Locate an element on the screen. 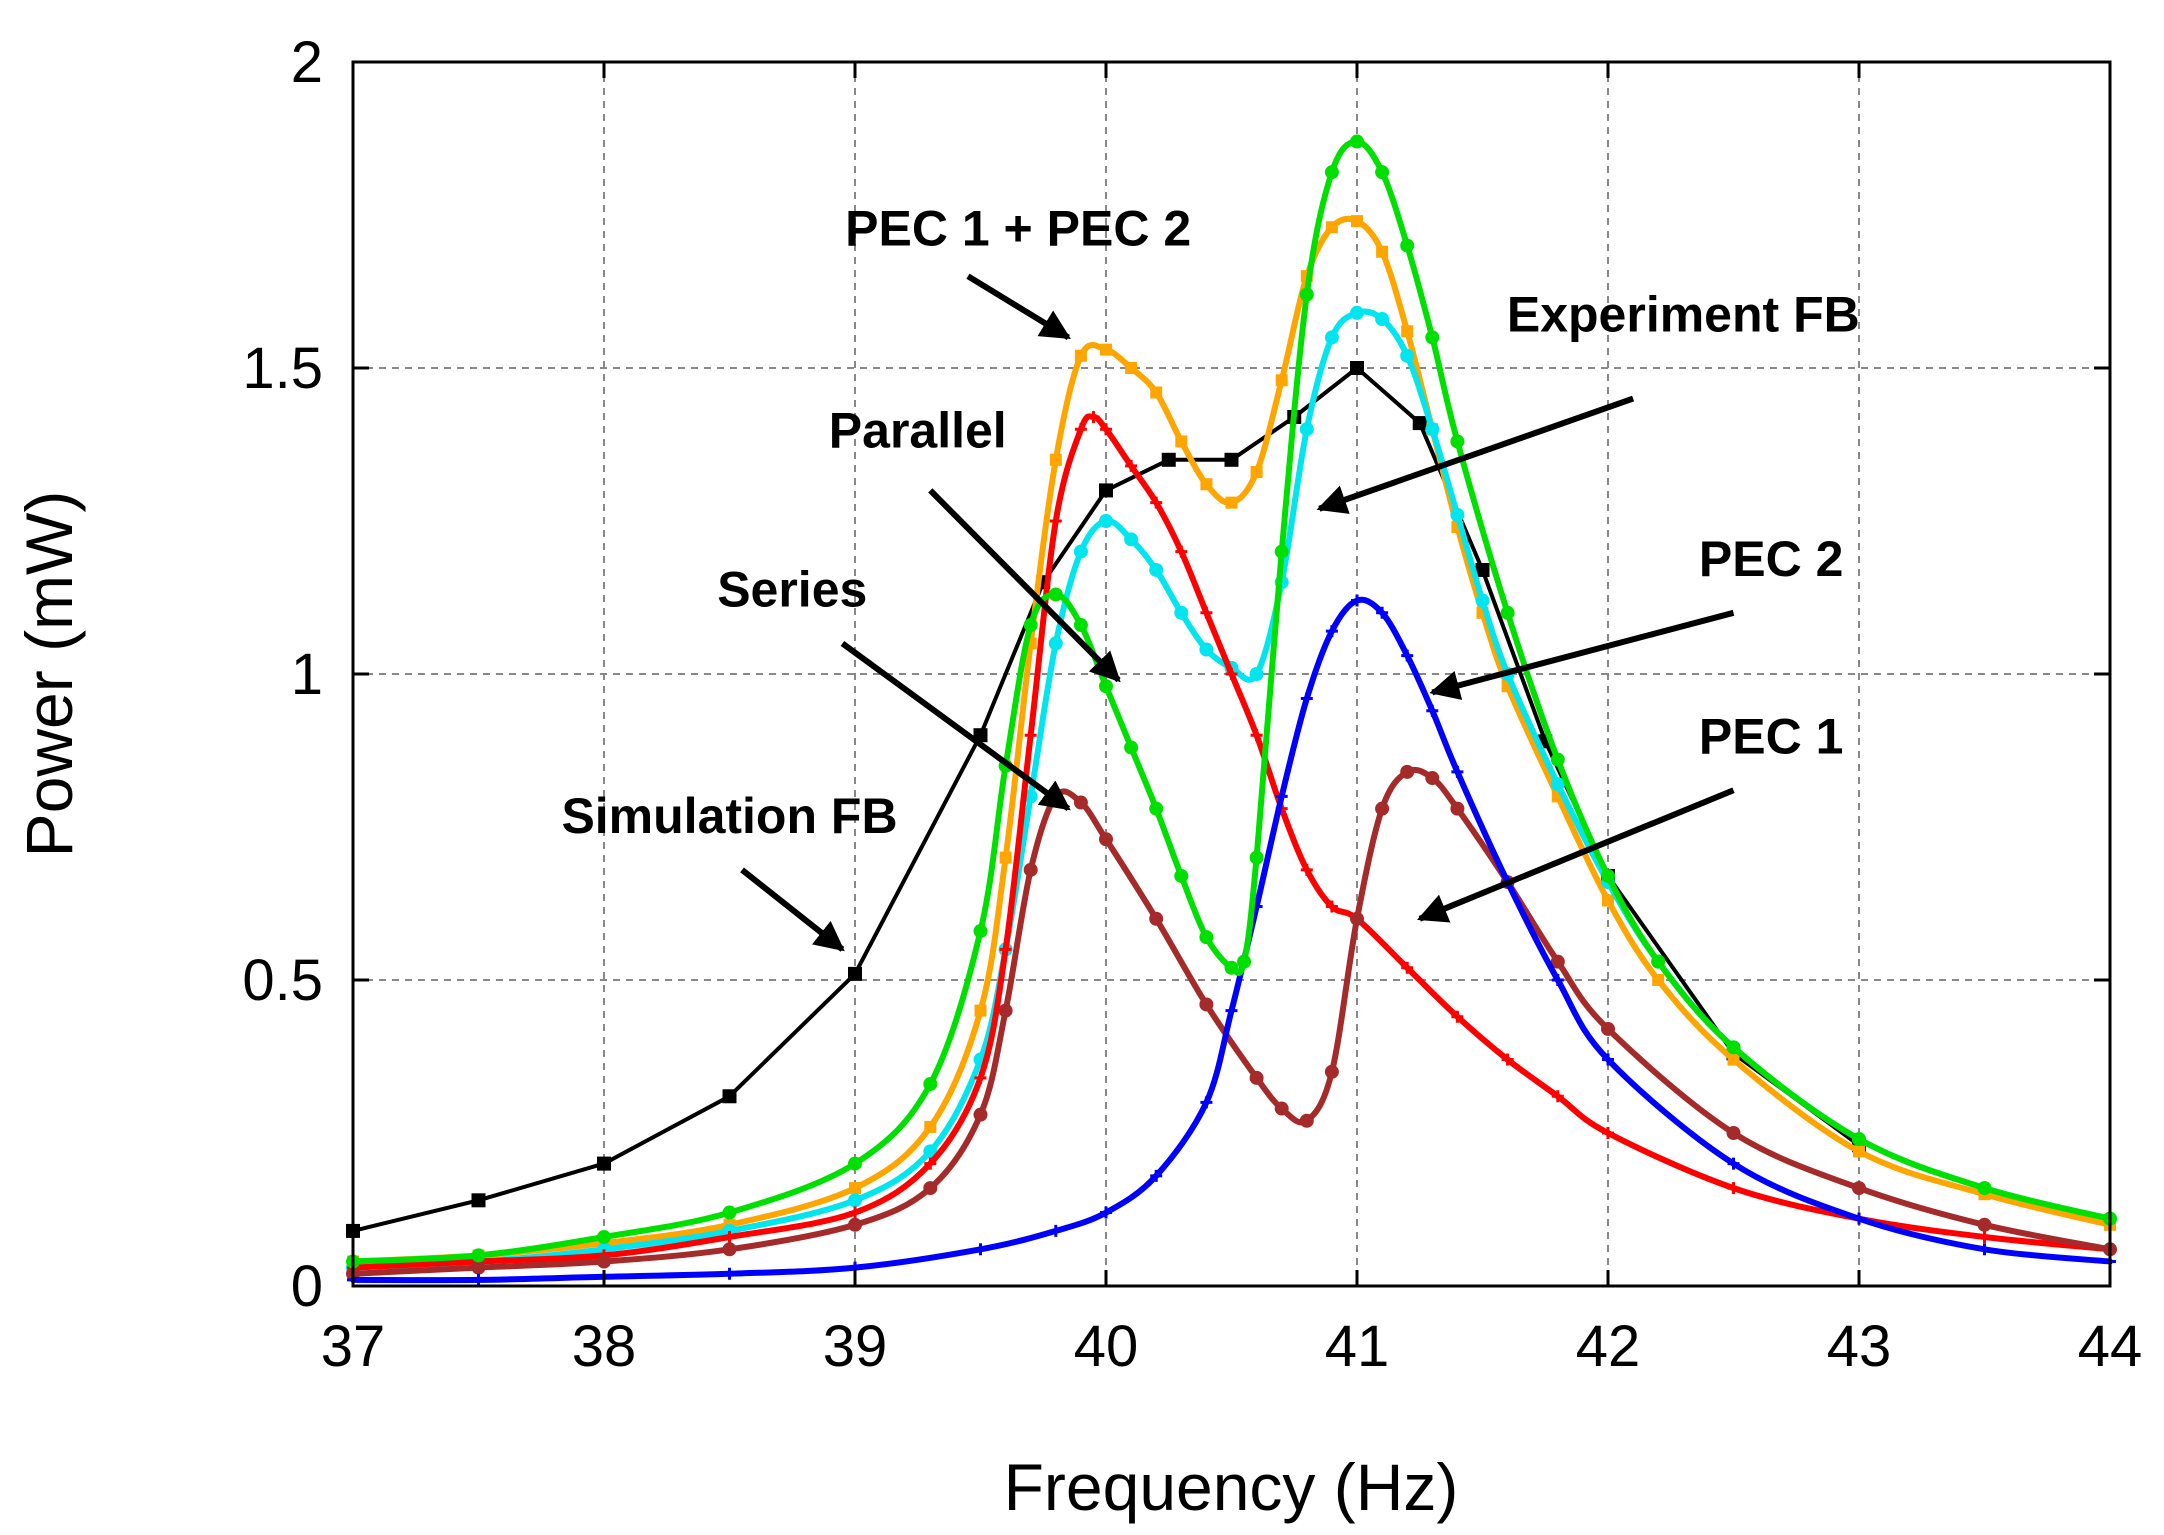  annotation-simulation-fb: Simulation FB is located at coordinates (729, 870).